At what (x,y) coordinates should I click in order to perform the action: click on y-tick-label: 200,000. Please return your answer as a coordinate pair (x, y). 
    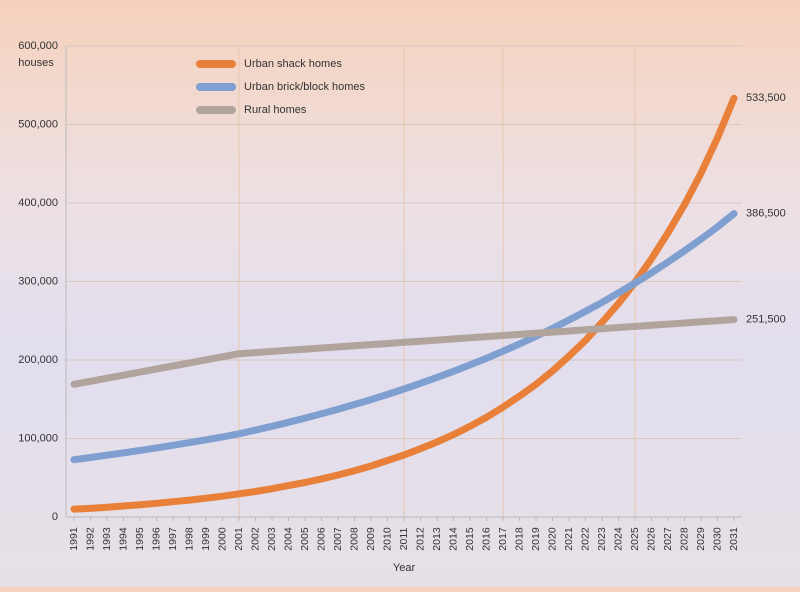
    Looking at the image, I should click on (38, 360).